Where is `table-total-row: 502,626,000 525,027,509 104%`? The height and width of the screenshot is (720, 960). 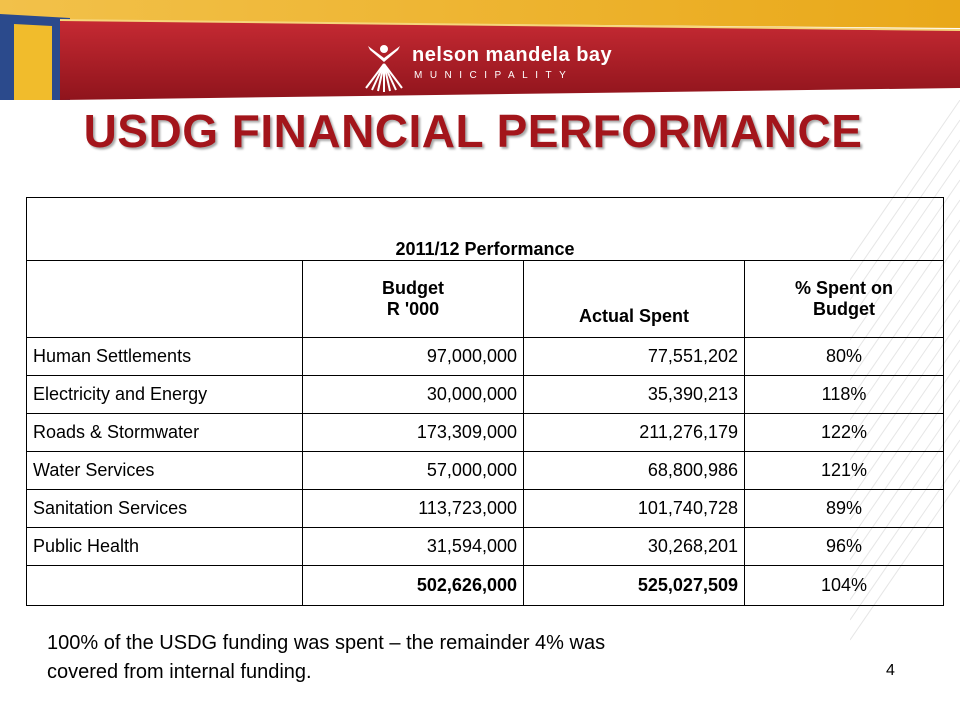
table-total-row: 502,626,000 525,027,509 104% is located at coordinates (485, 585).